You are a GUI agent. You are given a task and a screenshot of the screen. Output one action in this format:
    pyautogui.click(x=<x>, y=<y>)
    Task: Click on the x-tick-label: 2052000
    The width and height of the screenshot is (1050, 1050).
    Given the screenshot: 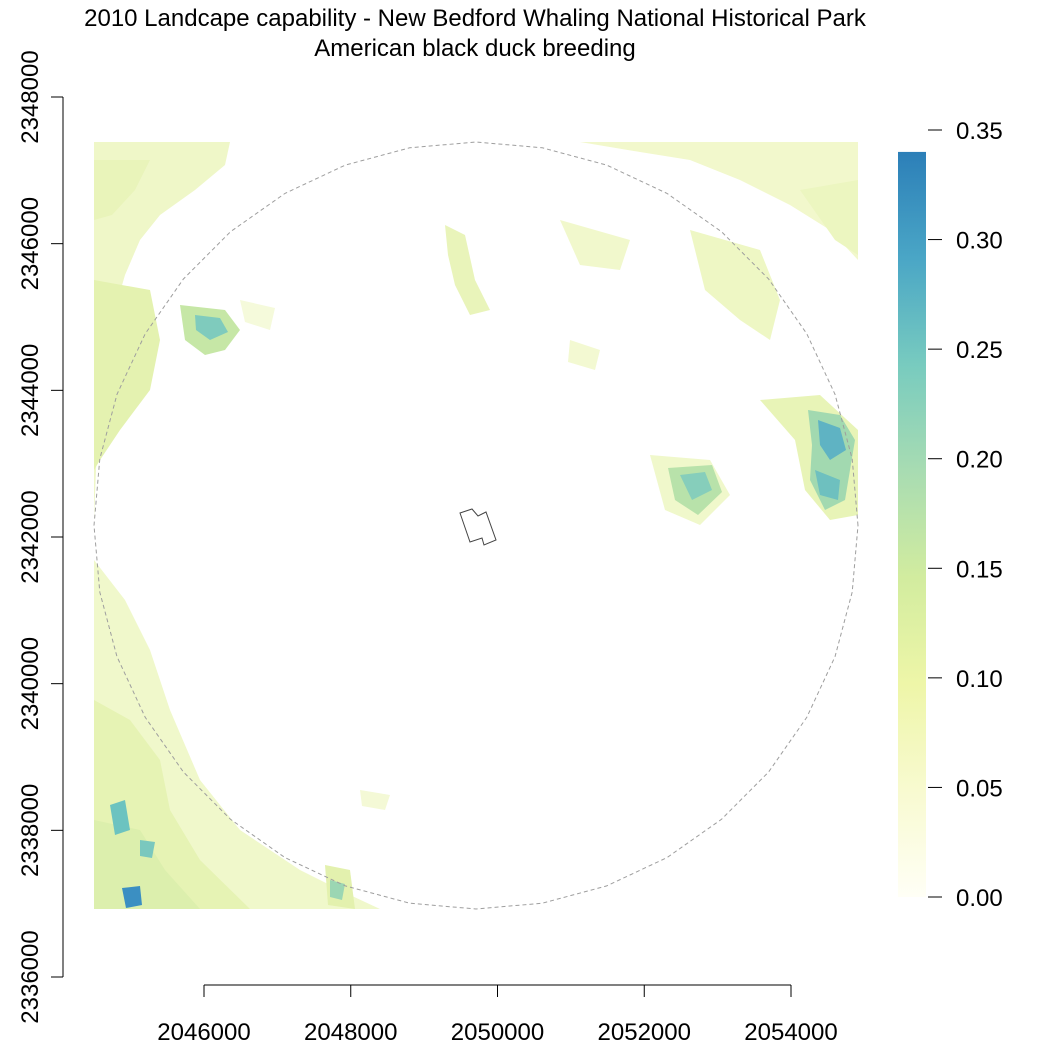 What is the action you would take?
    pyautogui.click(x=644, y=1032)
    